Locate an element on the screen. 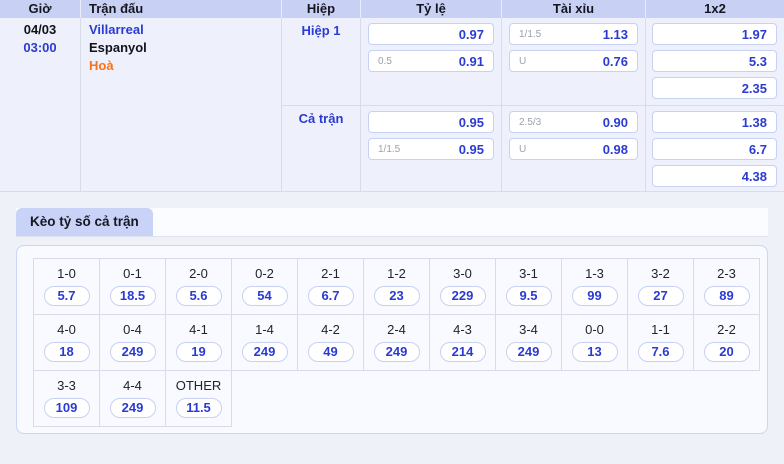 This screenshot has width=784, height=464. over-under-line: U is located at coordinates (523, 61).